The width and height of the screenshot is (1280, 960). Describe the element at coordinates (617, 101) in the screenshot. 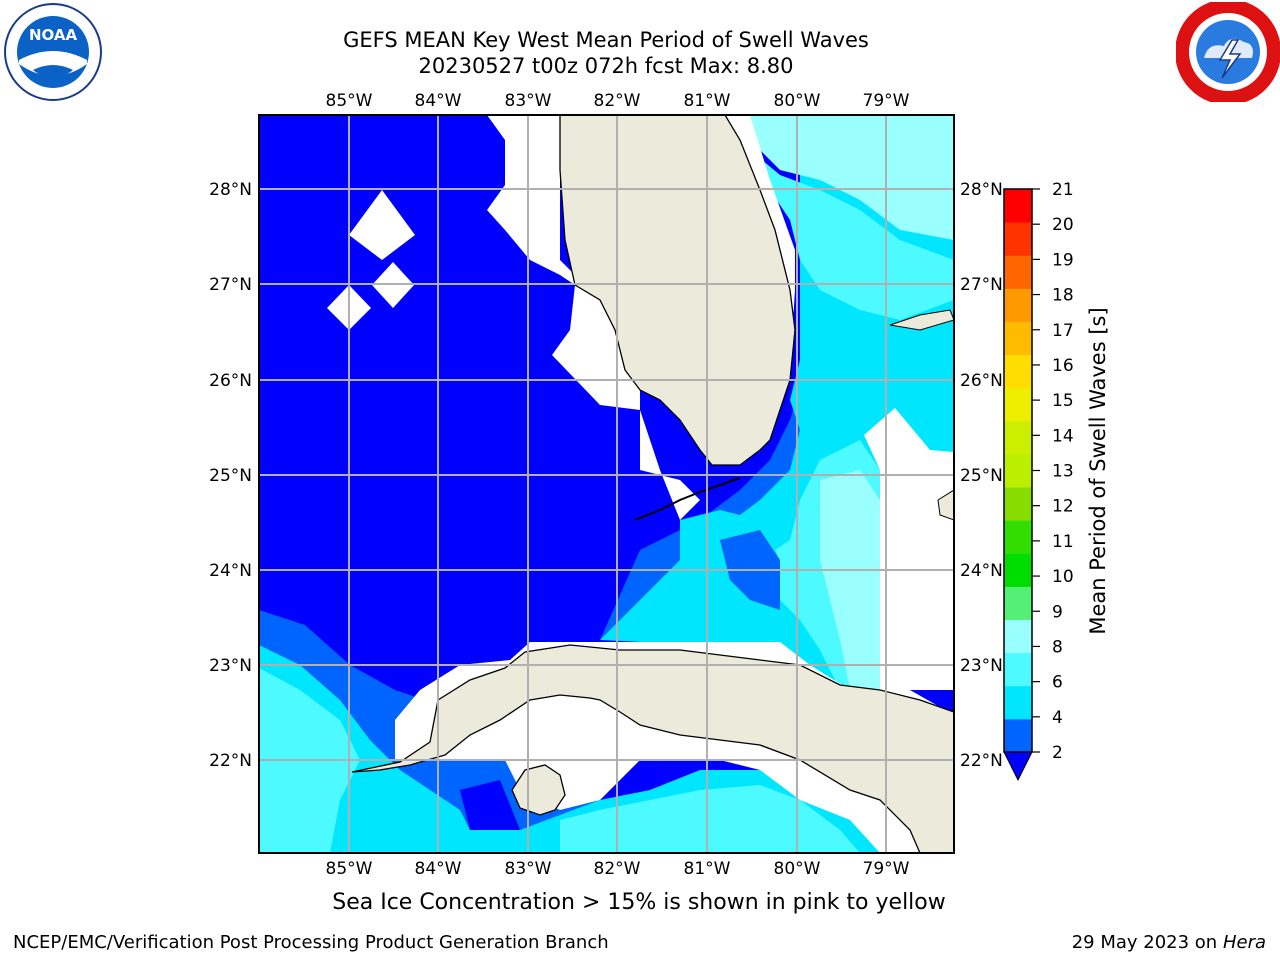

I see `lon-label-top: 82°W` at that location.